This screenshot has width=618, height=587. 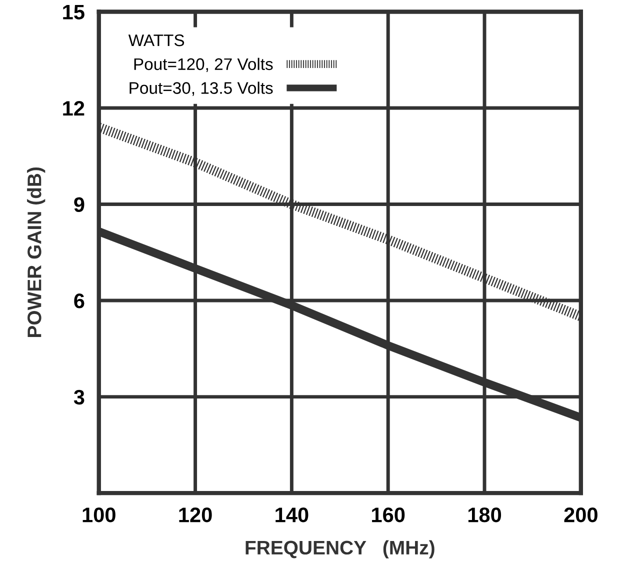 What do you see at coordinates (340, 549) in the screenshot?
I see `x-axis-title: FREQUENCY (MHz)` at bounding box center [340, 549].